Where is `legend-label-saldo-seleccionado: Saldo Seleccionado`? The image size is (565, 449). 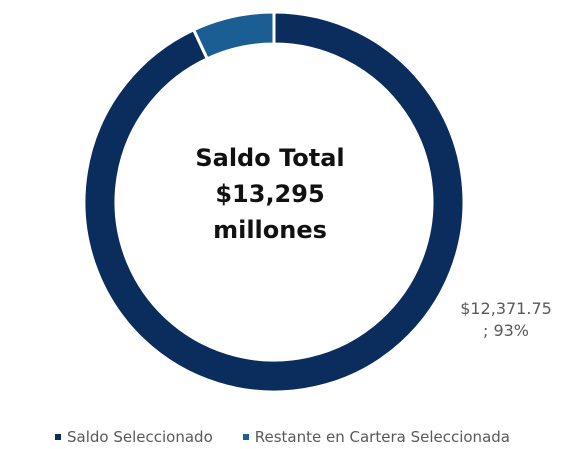 legend-label-saldo-seleccionado: Saldo Seleccionado is located at coordinates (140, 437).